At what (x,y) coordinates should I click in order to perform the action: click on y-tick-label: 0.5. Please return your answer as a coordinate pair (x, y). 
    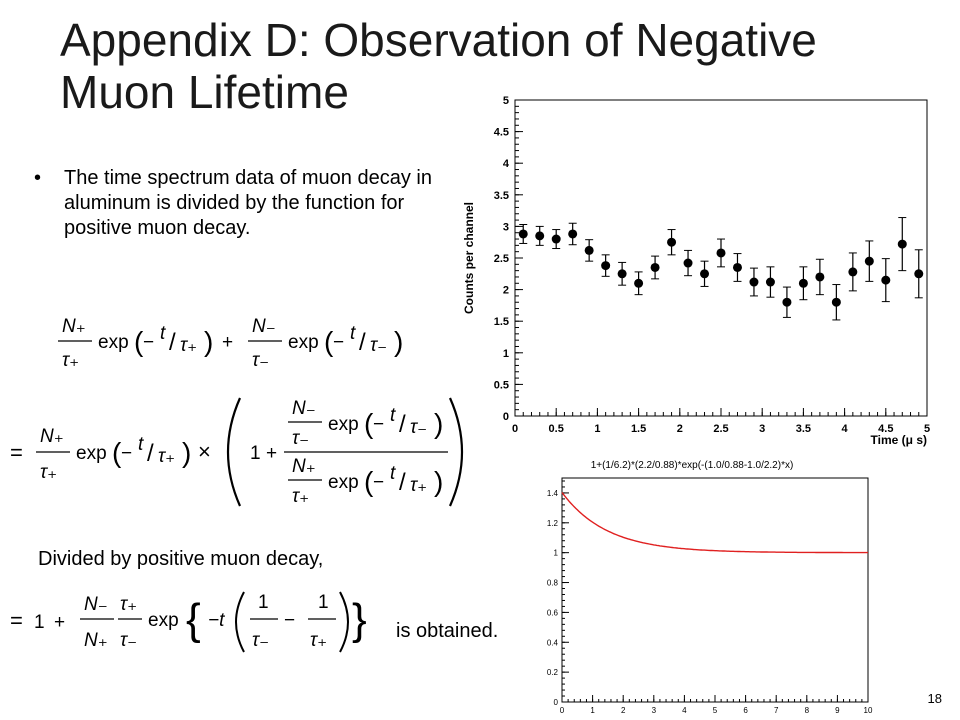
    Looking at the image, I should click on (501, 385).